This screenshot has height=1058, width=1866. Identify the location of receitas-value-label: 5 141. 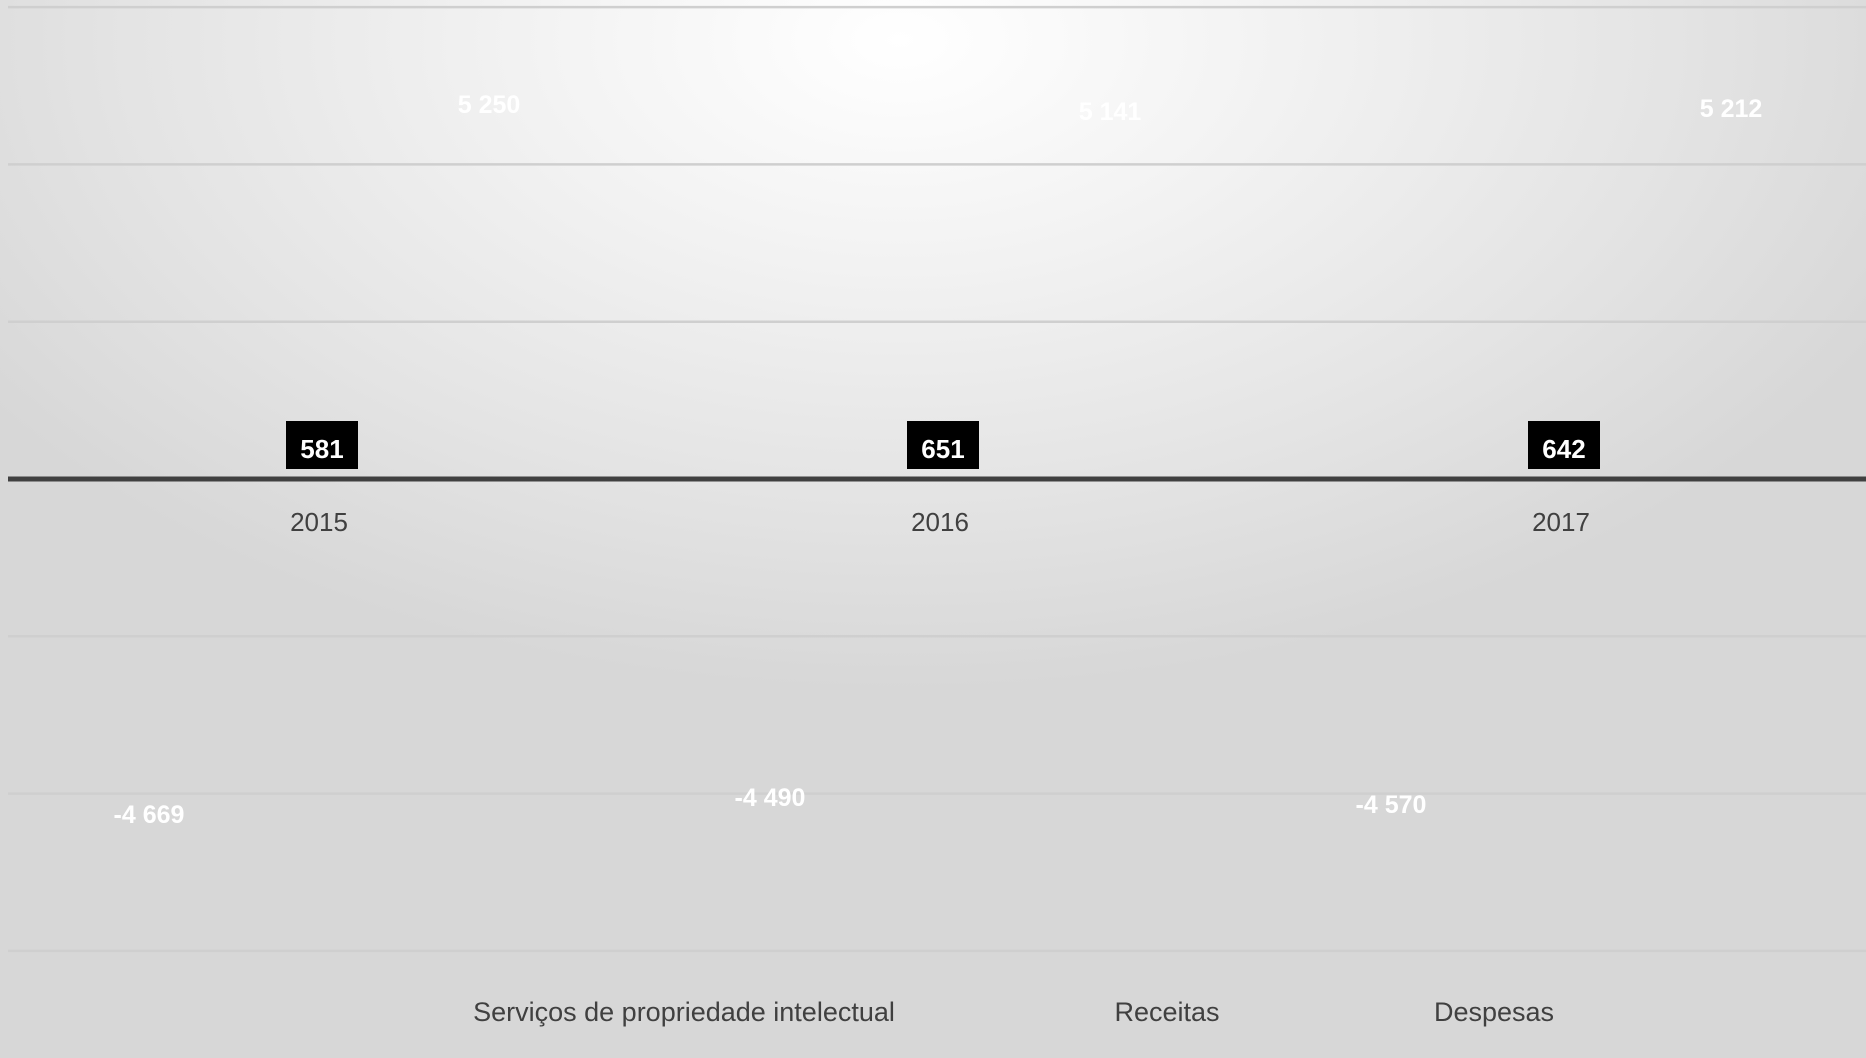
(1110, 112).